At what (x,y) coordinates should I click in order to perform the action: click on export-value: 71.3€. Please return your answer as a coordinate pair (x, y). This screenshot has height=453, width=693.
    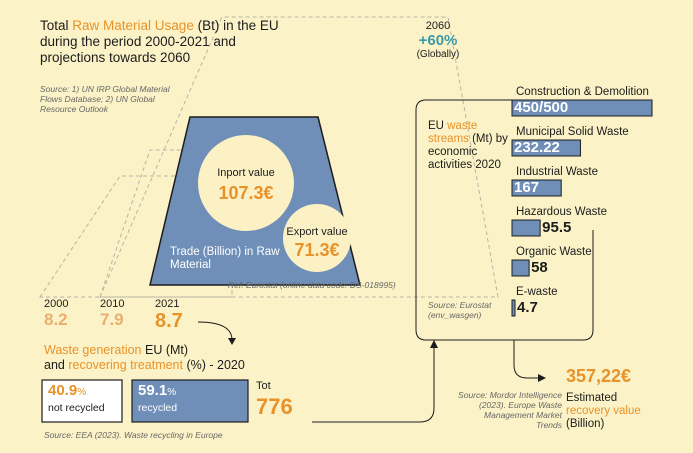
    Looking at the image, I should click on (317, 250).